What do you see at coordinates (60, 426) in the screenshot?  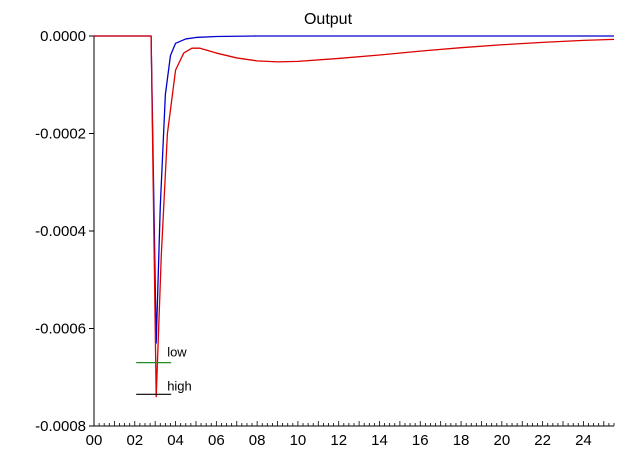 I see `y-tick-label: -0.0008` at bounding box center [60, 426].